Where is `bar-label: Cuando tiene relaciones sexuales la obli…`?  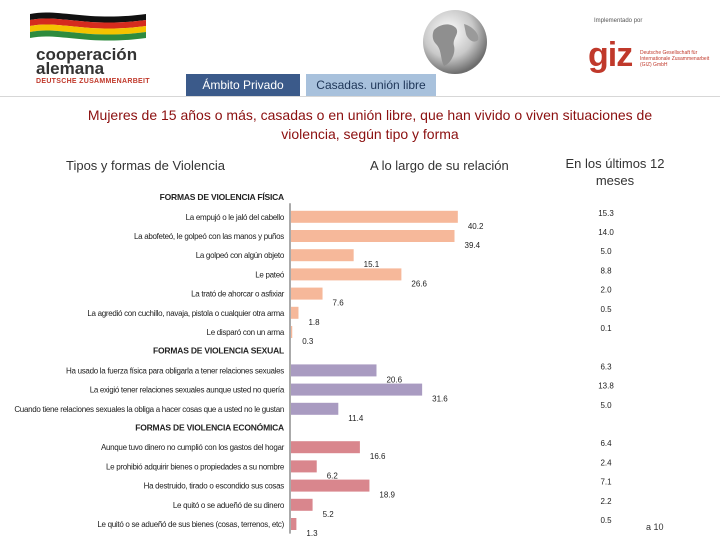
bar-label: Cuando tiene relaciones sexuales la obli… is located at coordinates (149, 409).